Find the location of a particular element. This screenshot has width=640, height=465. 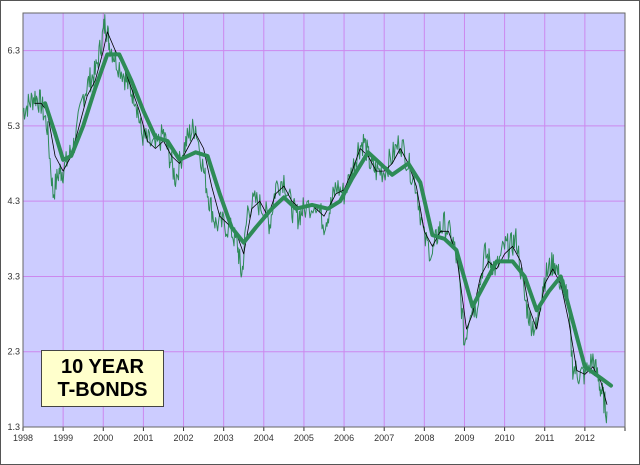

x-tick-label: 2005 is located at coordinates (304, 438).